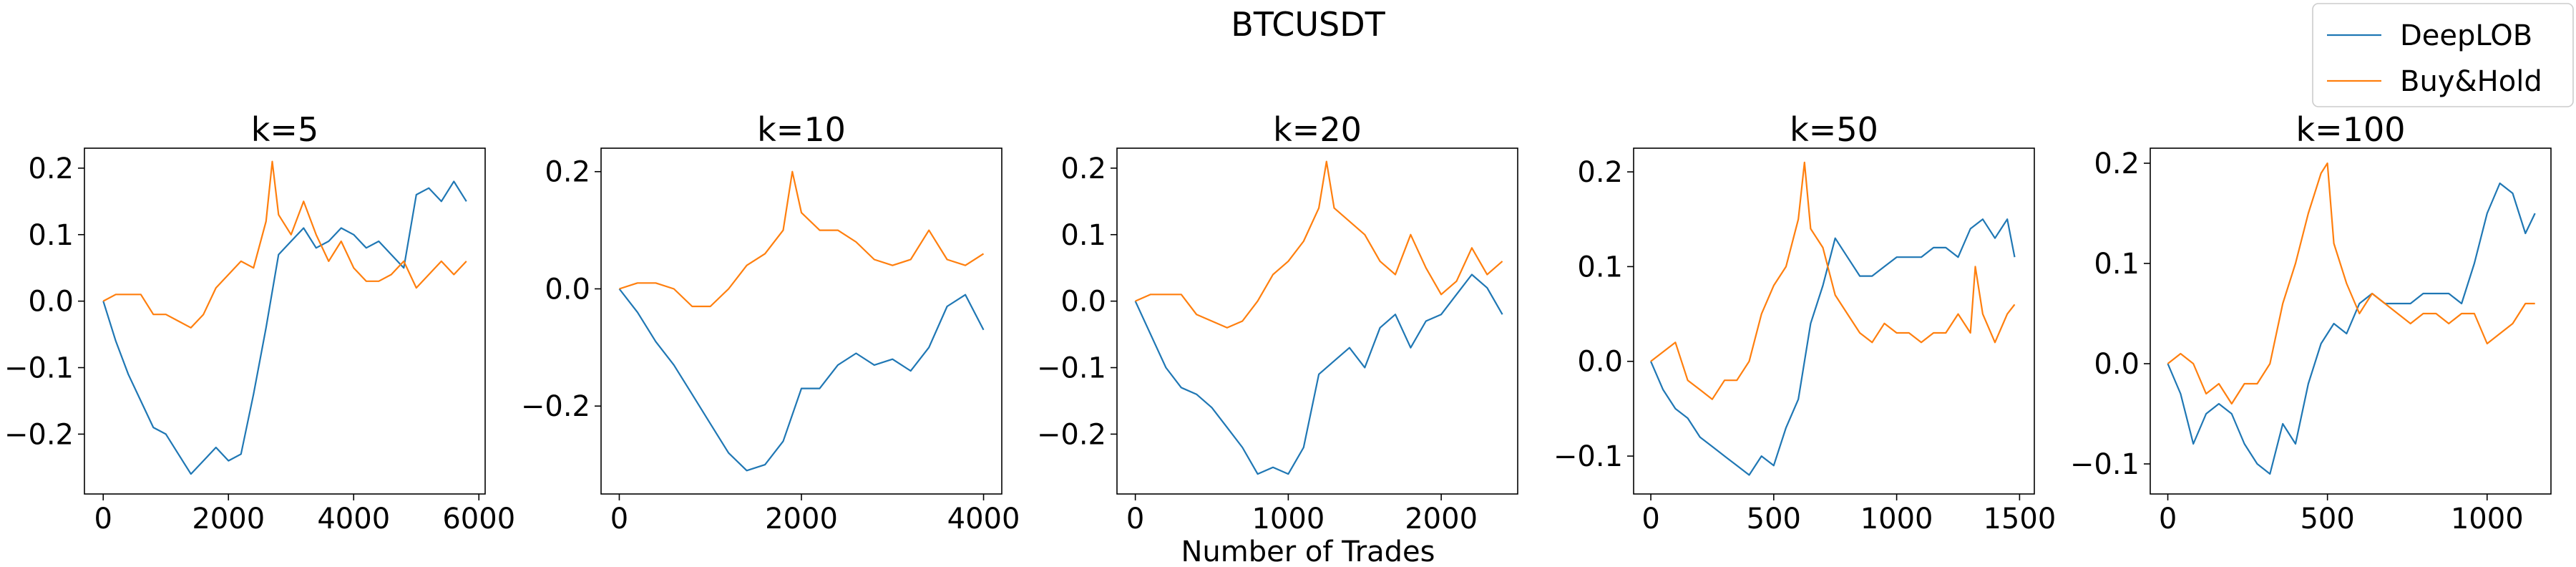 This screenshot has width=2576, height=567. I want to click on subplot-title: k=10, so click(801, 129).